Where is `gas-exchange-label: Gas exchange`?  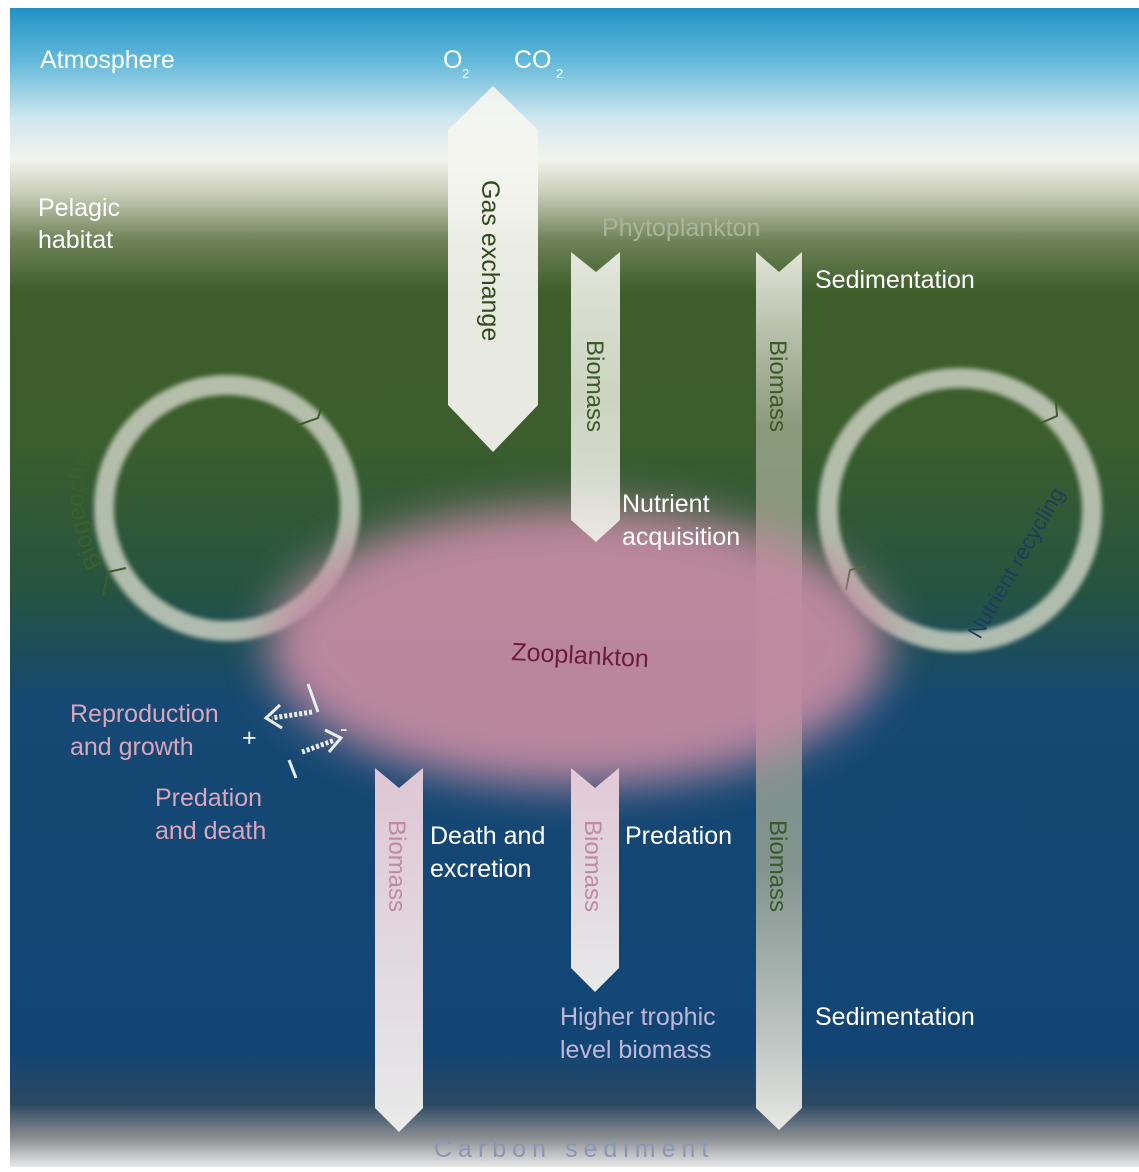
gas-exchange-label: Gas exchange is located at coordinates (490, 260).